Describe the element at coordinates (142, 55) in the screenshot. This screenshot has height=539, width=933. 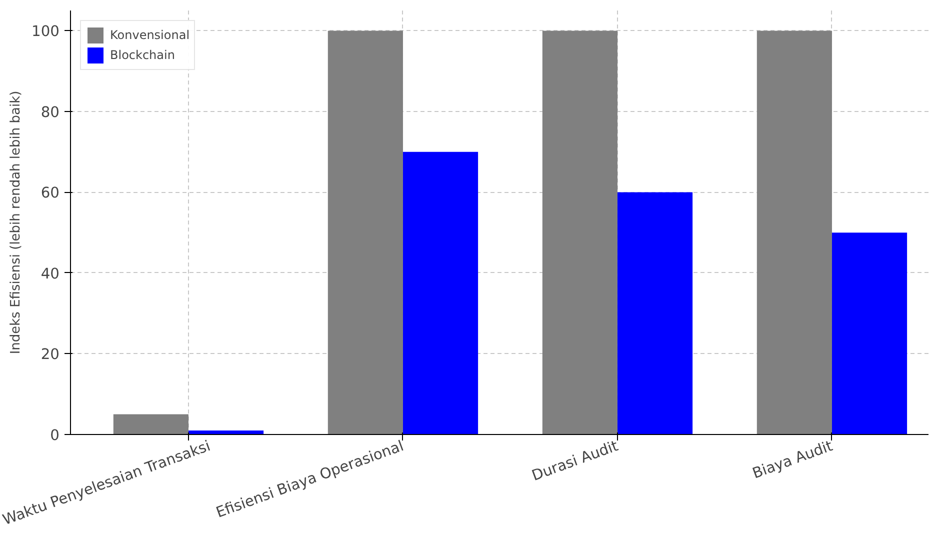
I see `legend-label: Blockchain` at that location.